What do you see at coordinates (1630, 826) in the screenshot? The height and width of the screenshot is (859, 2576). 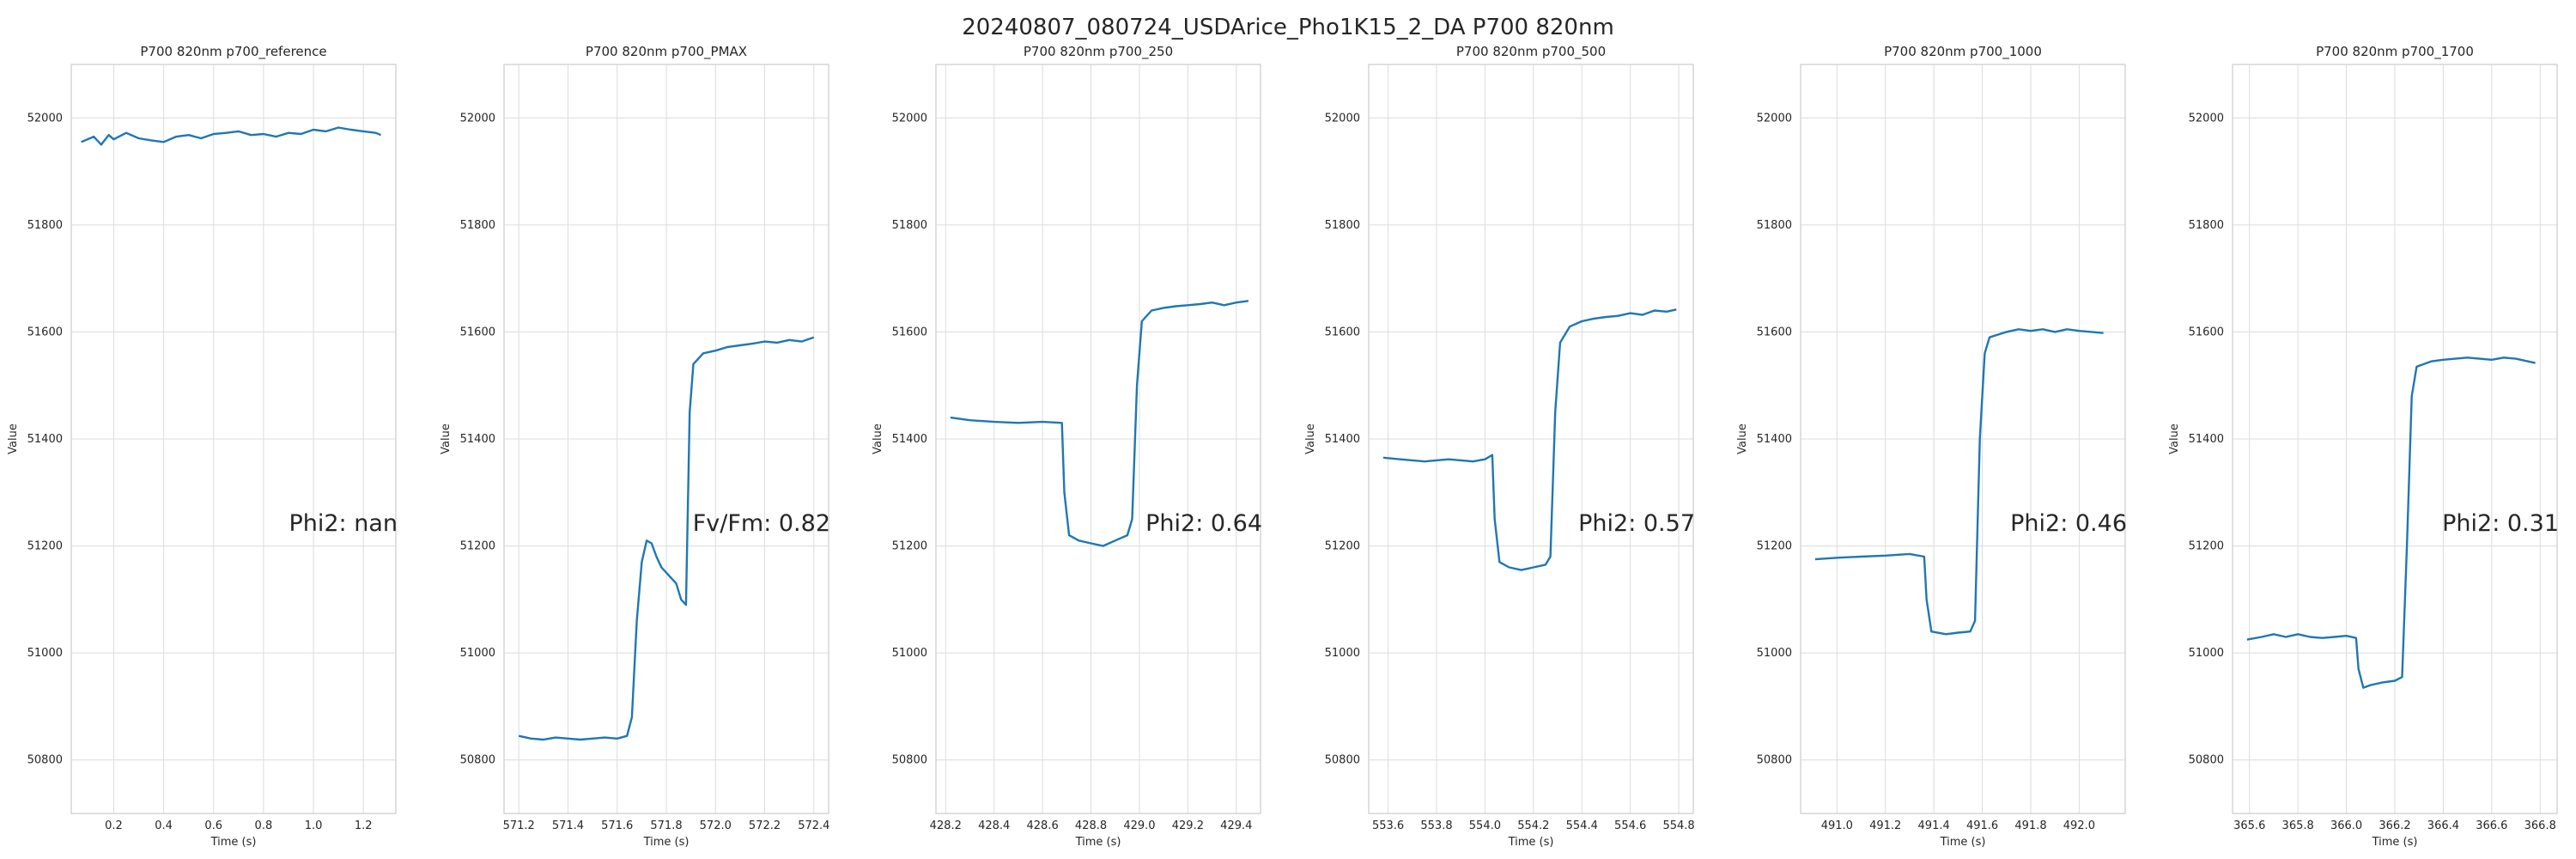 I see `x-tick-label: 554.6` at bounding box center [1630, 826].